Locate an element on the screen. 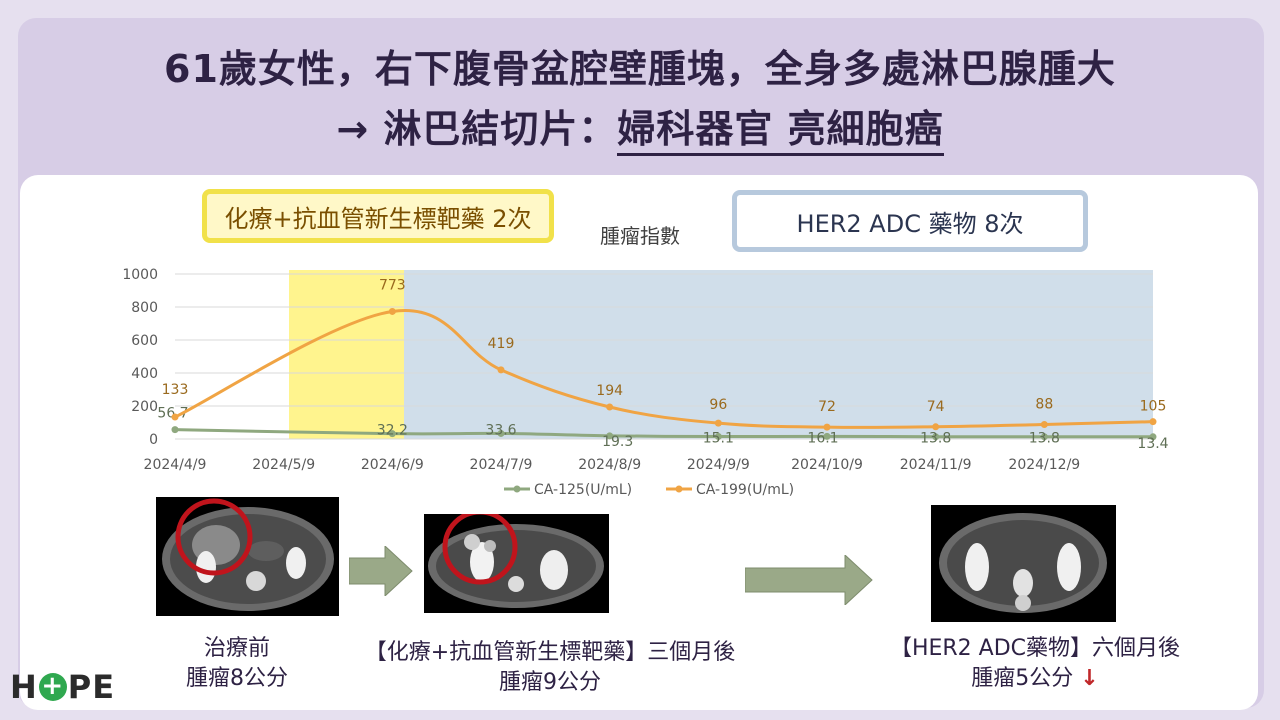 This screenshot has height=720, width=1280. hope-logo: H + PE is located at coordinates (63, 687).